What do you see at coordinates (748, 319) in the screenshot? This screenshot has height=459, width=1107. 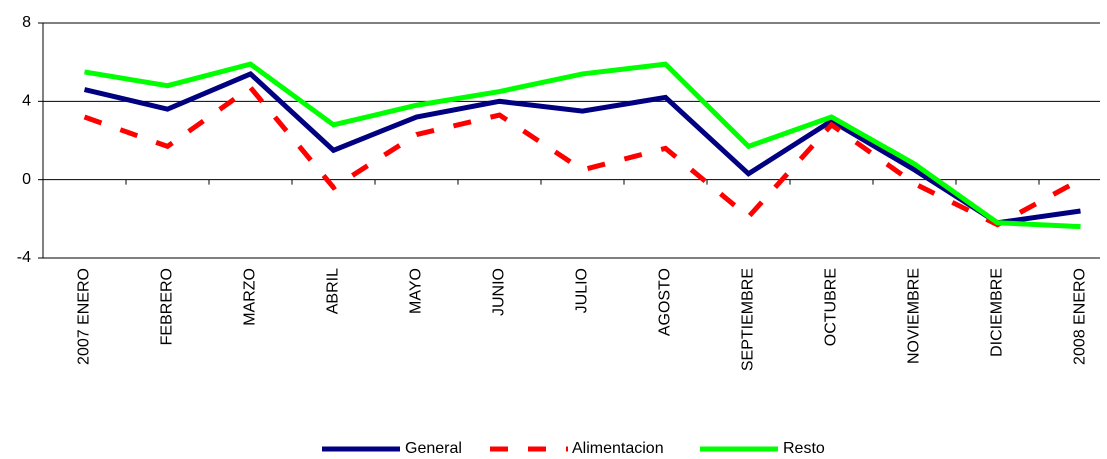 I see `x-tick-label: SEPTIEMBRE` at bounding box center [748, 319].